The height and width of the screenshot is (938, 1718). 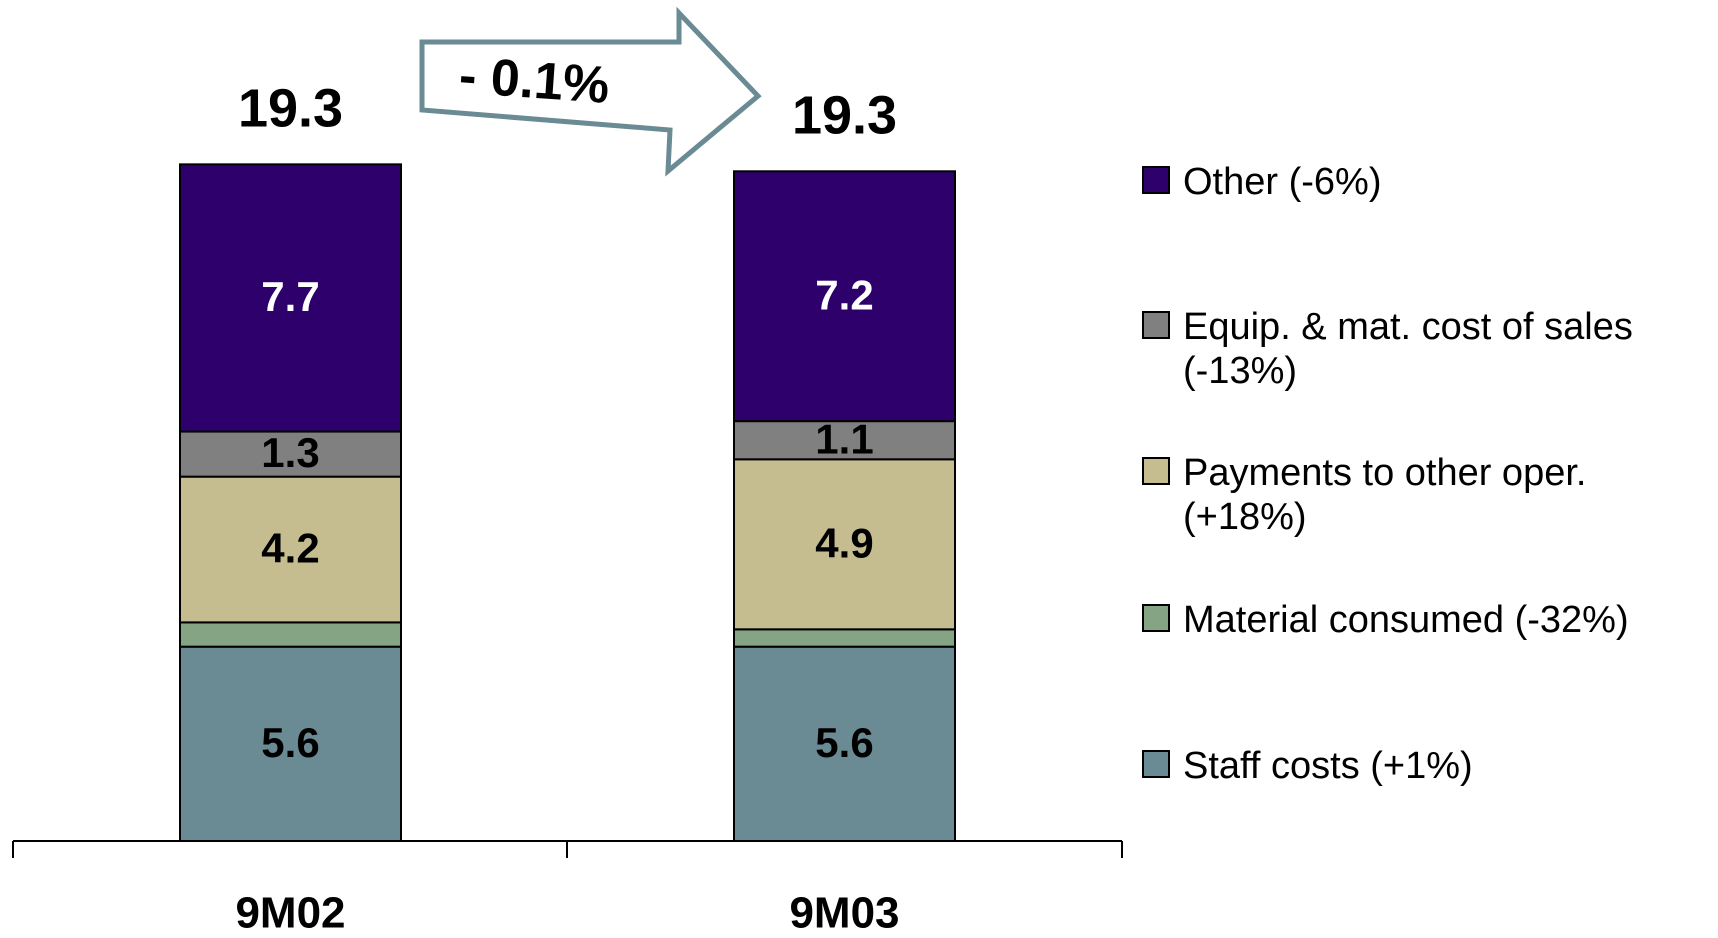 I want to click on legend-item: Payments to other oper. (+18%), so click(x=1427, y=495).